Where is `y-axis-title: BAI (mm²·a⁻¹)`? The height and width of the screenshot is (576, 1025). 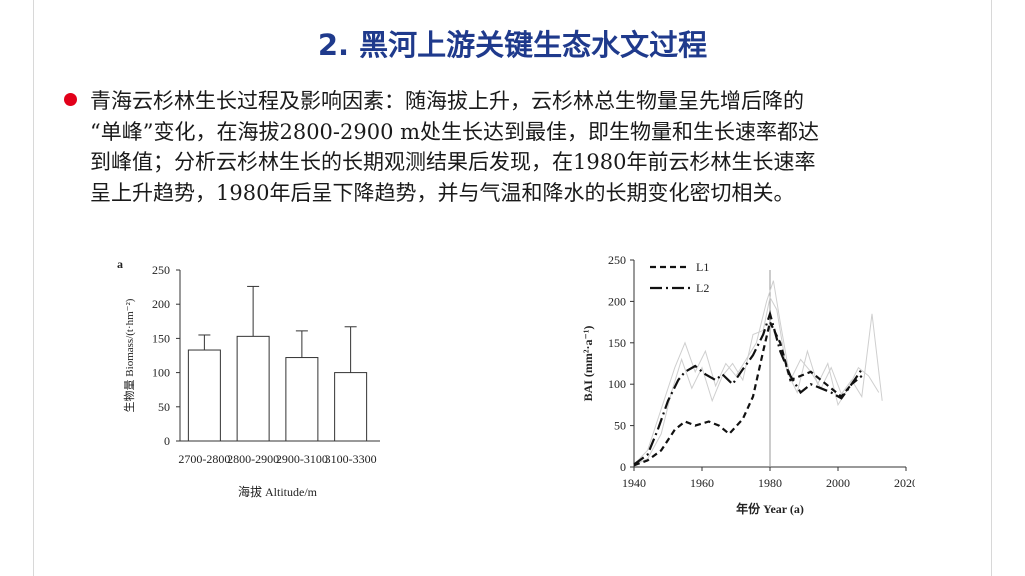
y-axis-title: BAI (mm²·a⁻¹) is located at coordinates (588, 364).